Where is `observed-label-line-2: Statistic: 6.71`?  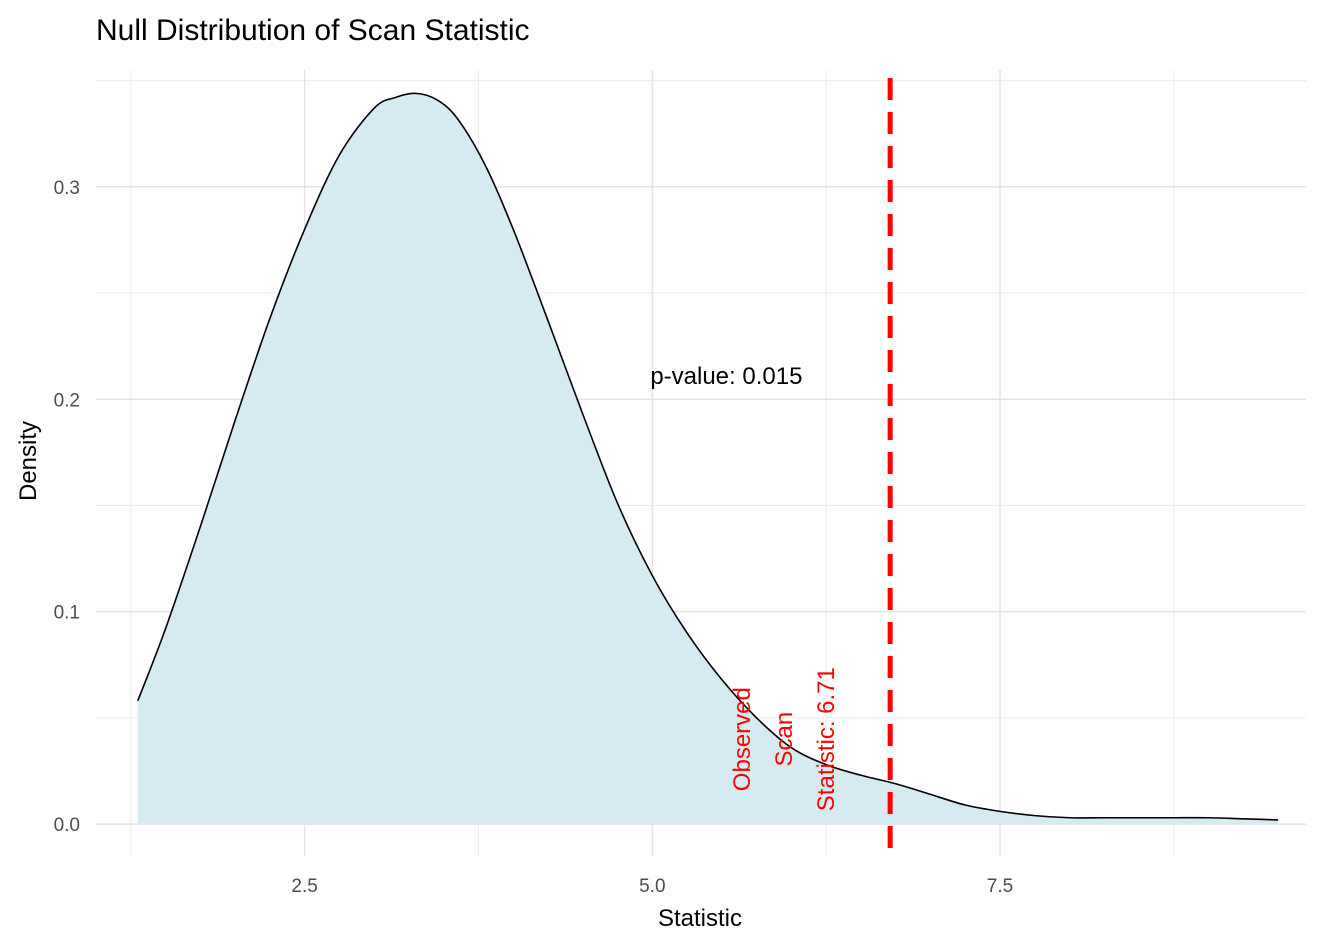
observed-label-line-2: Statistic: 6.71 is located at coordinates (826, 739).